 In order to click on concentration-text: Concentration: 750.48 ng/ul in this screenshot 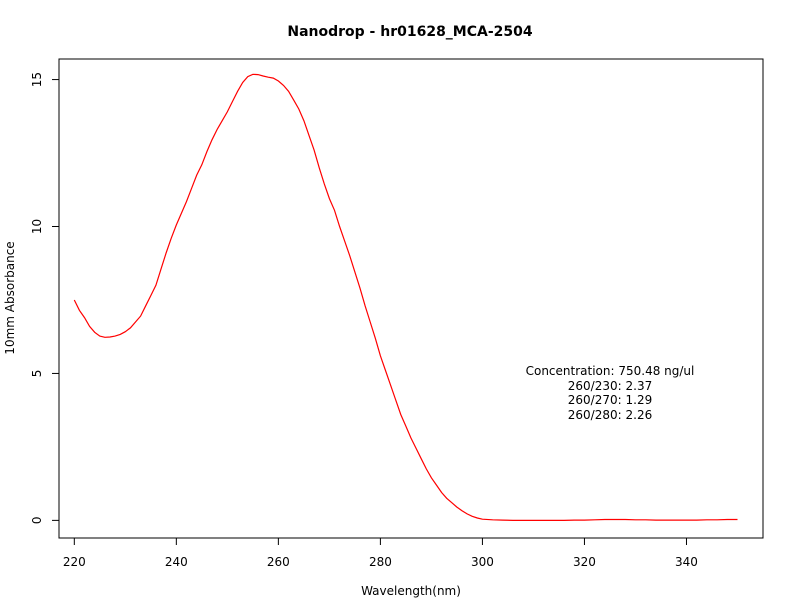, I will do `click(610, 371)`.